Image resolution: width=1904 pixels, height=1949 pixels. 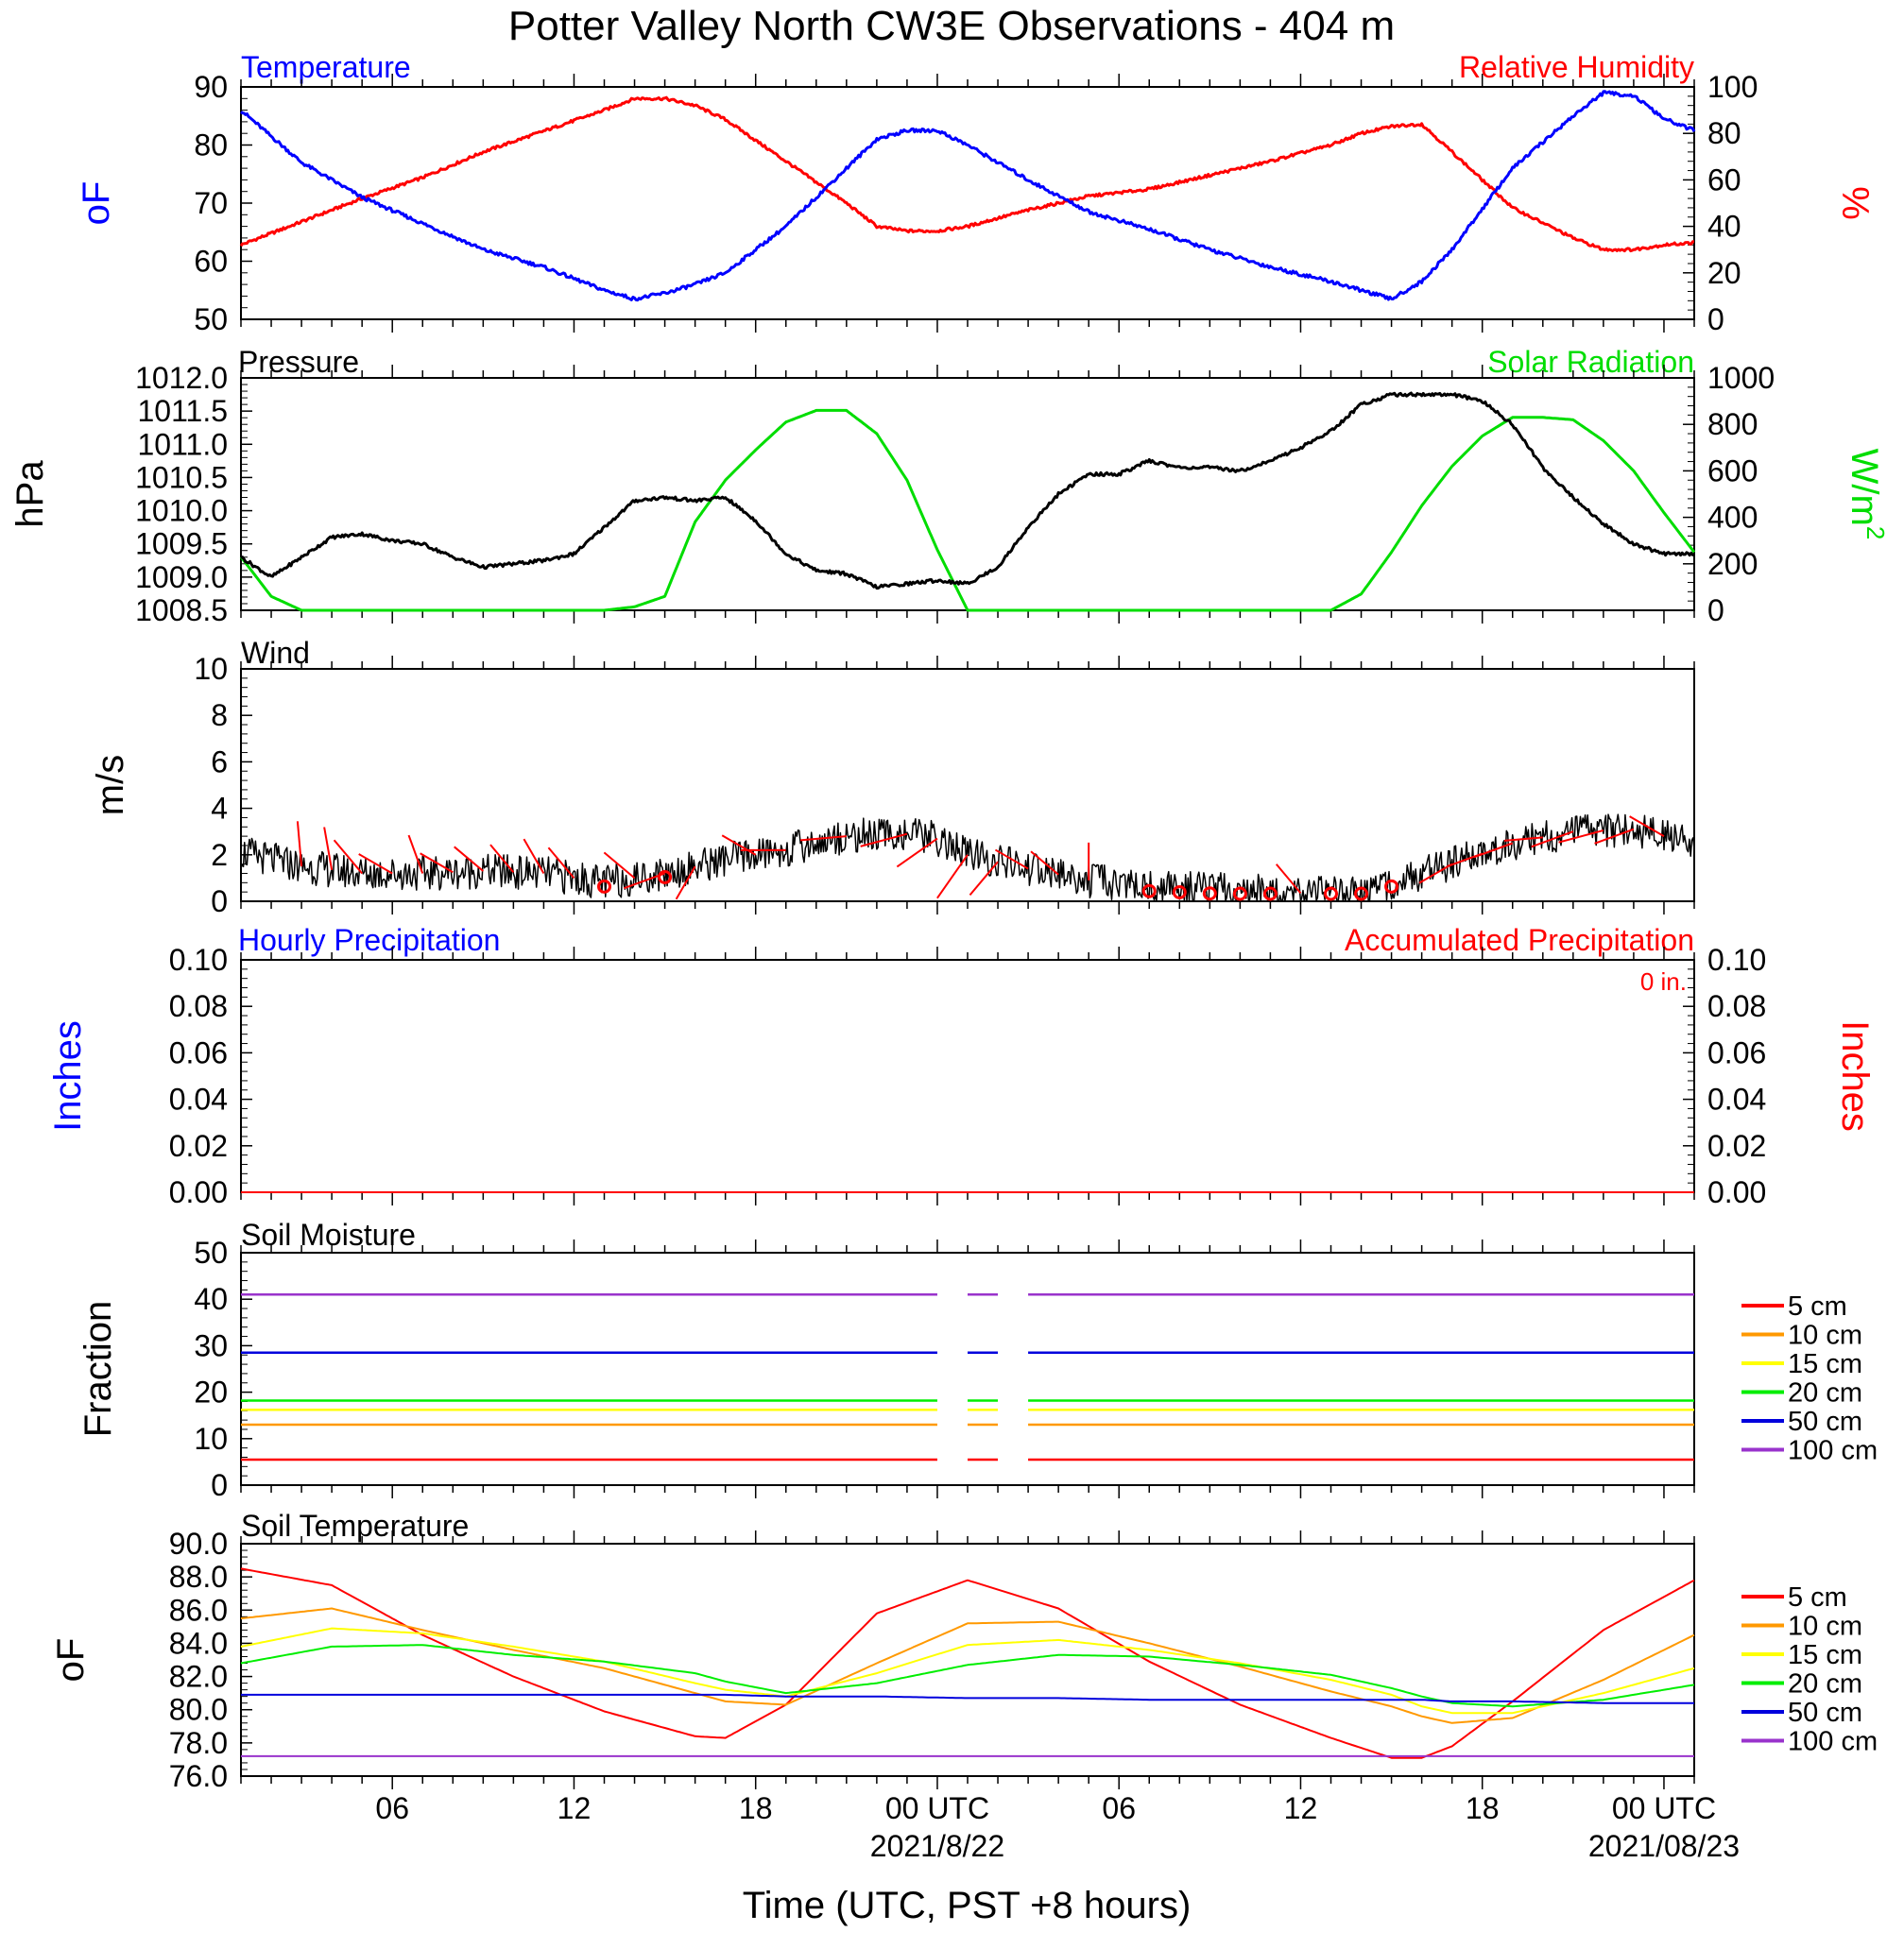 What do you see at coordinates (1519, 940) in the screenshot?
I see `panel-right-title: Accumulated Precipitation` at bounding box center [1519, 940].